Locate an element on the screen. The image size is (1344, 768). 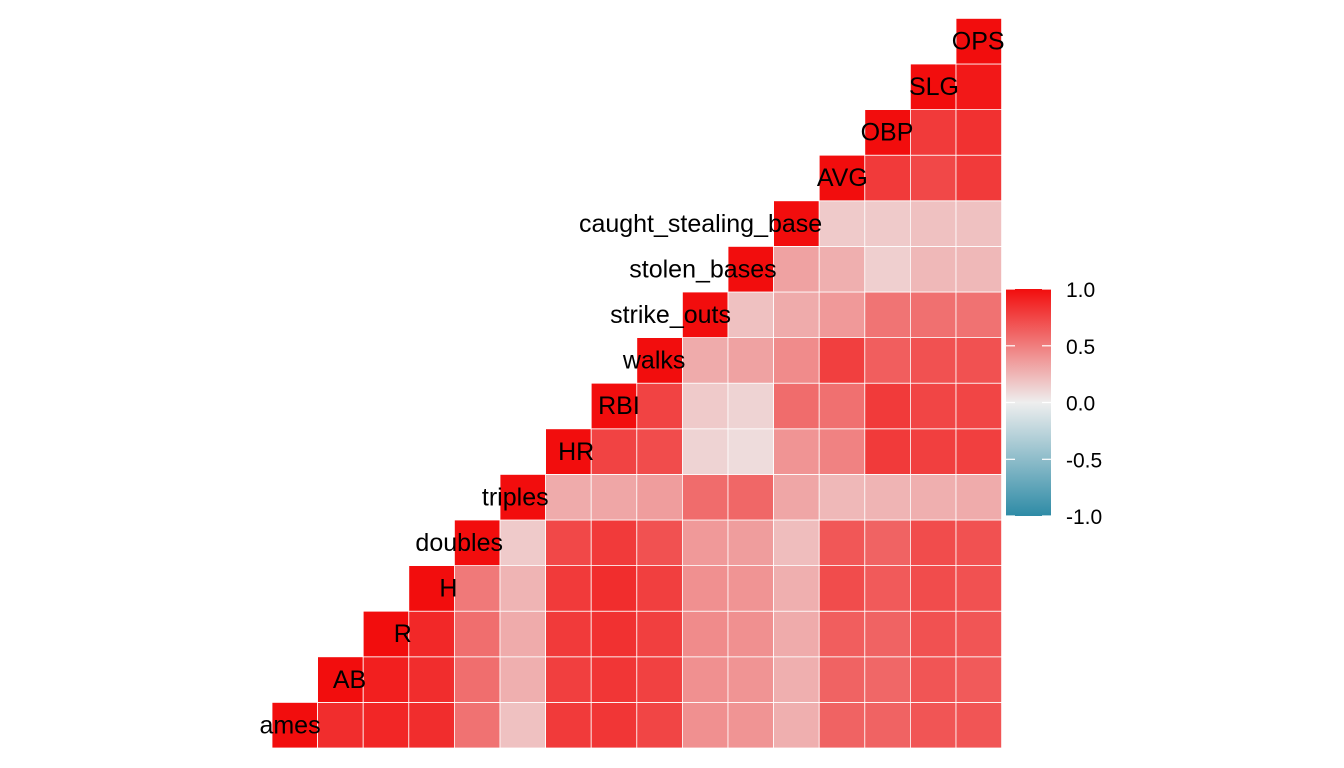
legend-tick-label: 0.0 is located at coordinates (1080, 404).